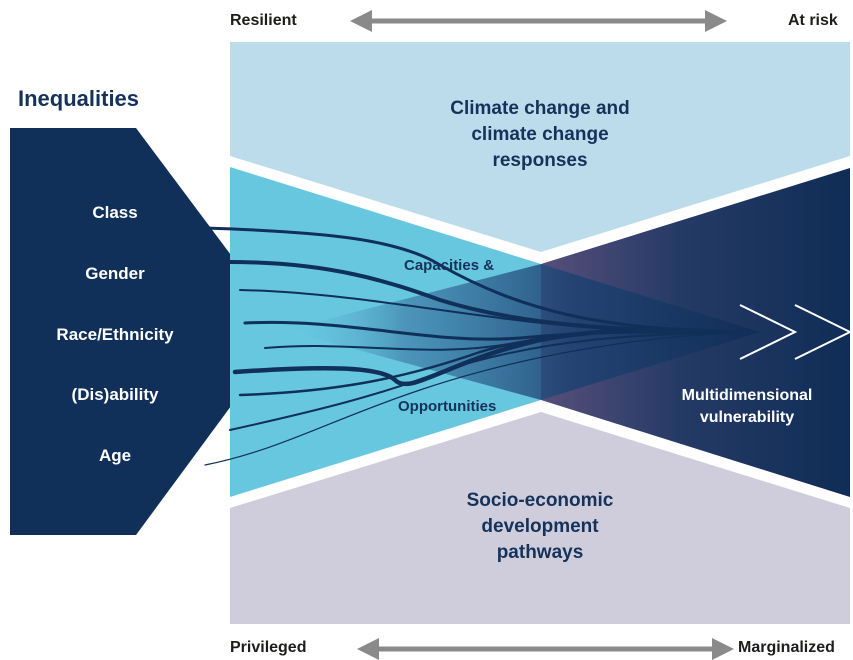  What do you see at coordinates (268, 647) in the screenshot?
I see `axis-privileged-label: Privileged` at bounding box center [268, 647].